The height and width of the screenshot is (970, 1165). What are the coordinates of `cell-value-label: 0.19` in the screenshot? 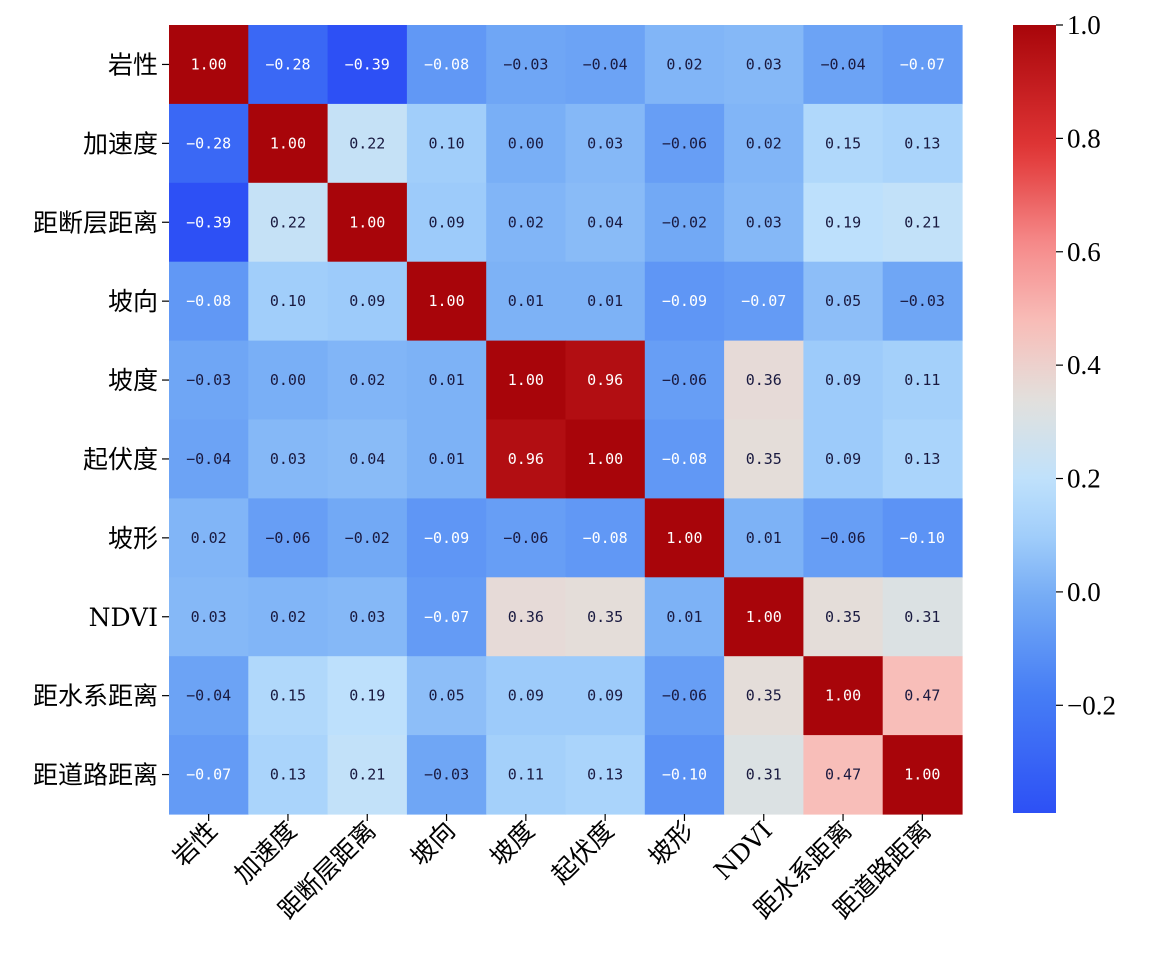 It's located at (843, 222).